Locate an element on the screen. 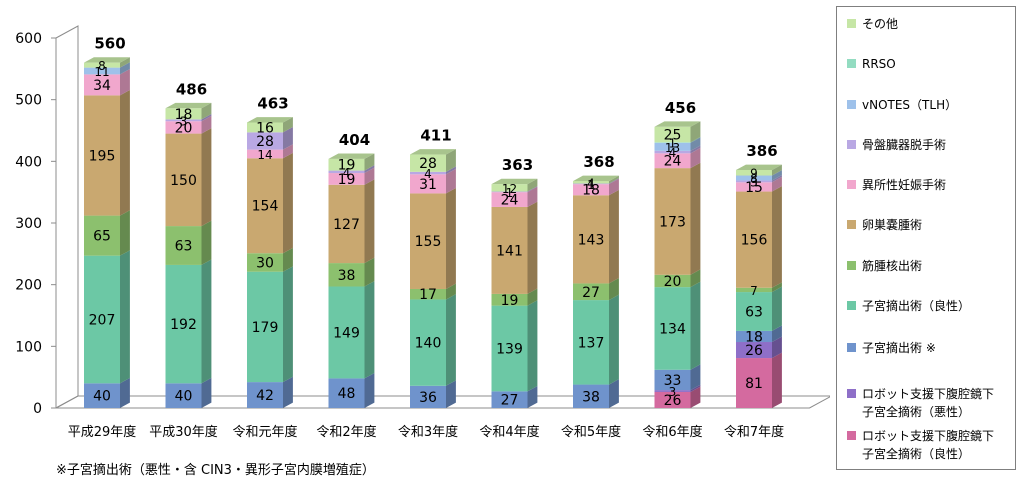  legend-label: vNOTES（TLH） is located at coordinates (910, 105).